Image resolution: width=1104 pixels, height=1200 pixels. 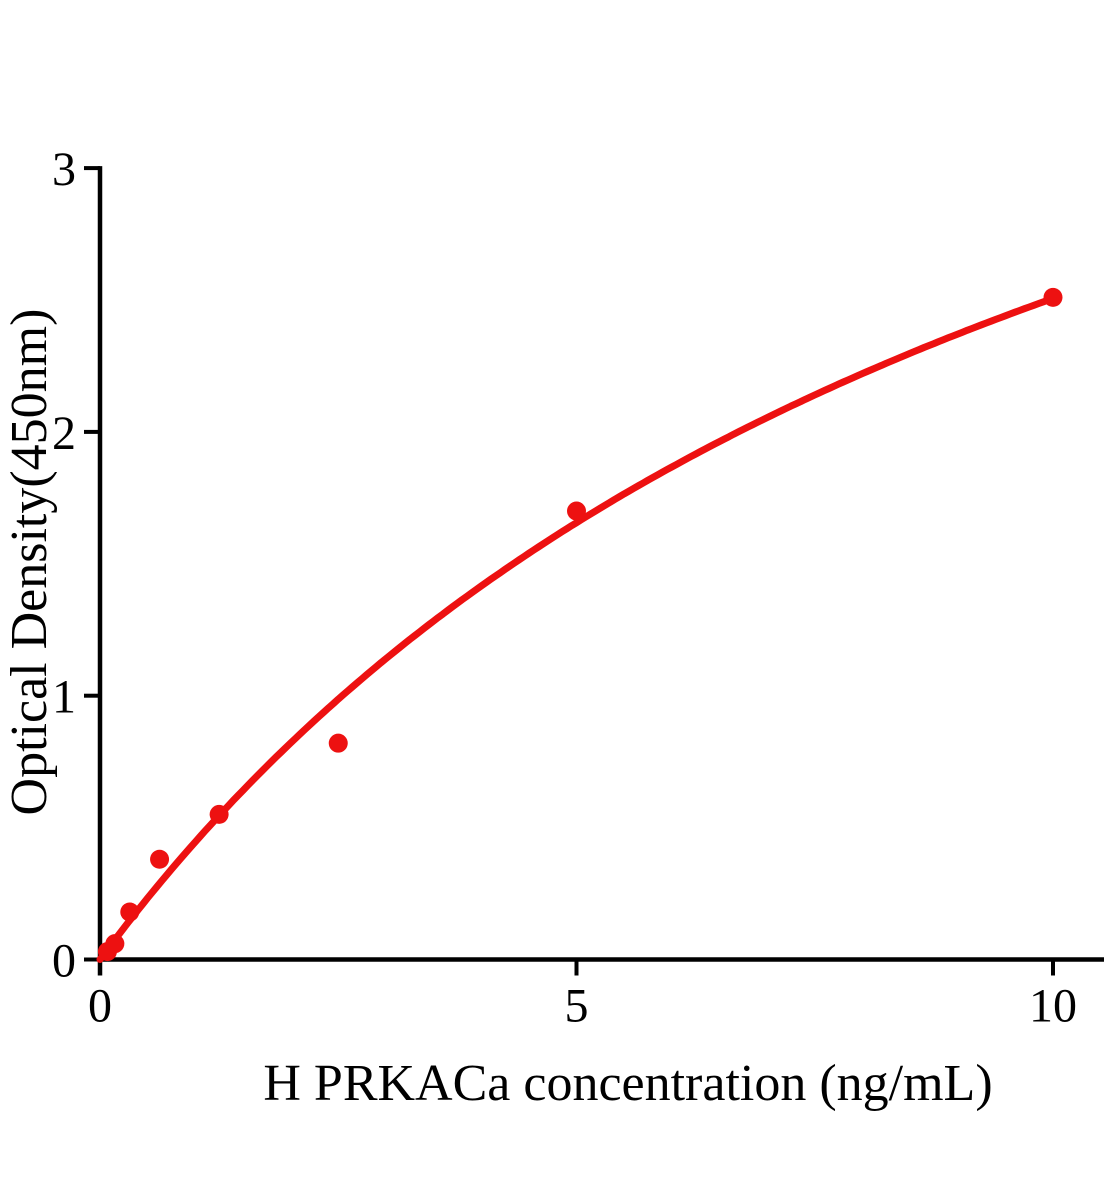 I want to click on x-axis-ticks: 0 5 10, so click(x=582, y=996).